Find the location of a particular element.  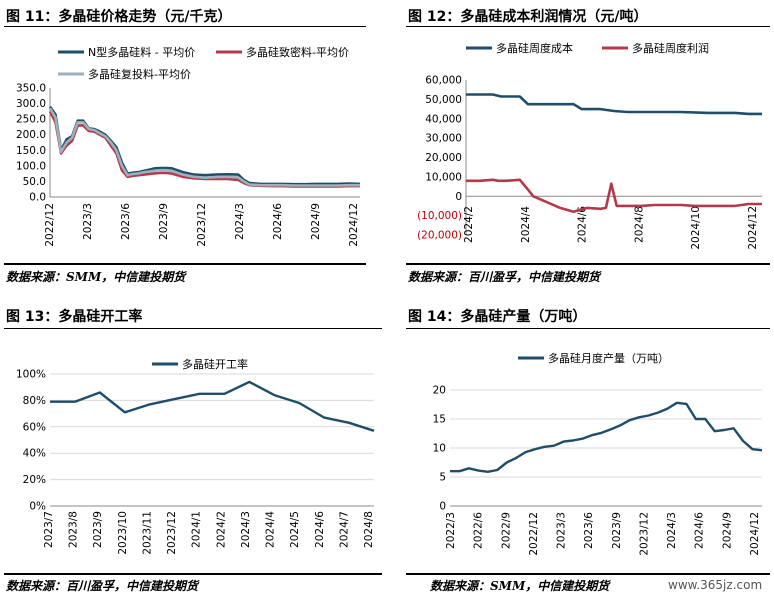

fig14-xtick-label: 2022/12 is located at coordinates (534, 534).